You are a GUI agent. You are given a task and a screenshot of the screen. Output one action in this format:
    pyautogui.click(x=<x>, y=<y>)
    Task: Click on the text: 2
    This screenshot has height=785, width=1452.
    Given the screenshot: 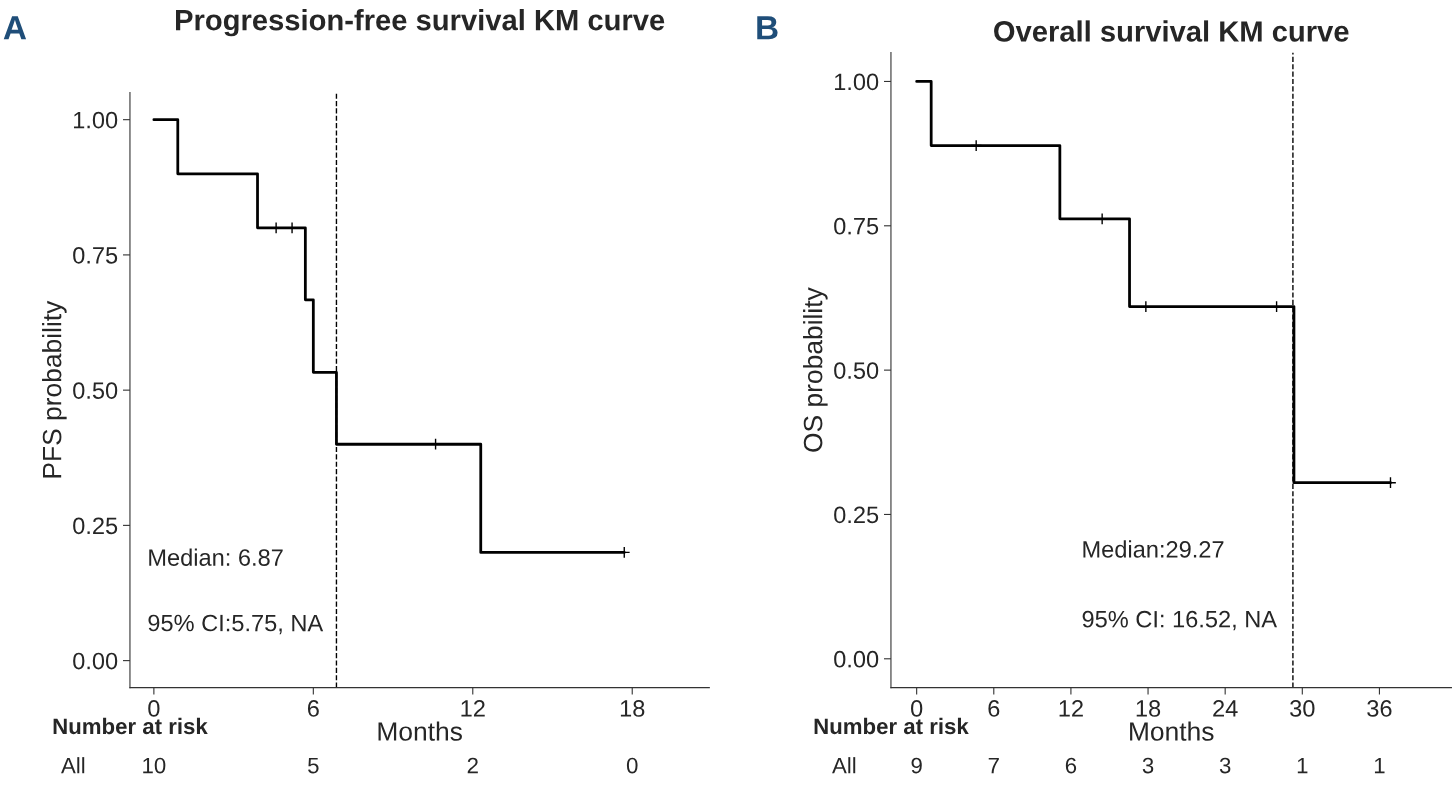 What is the action you would take?
    pyautogui.click(x=472, y=765)
    